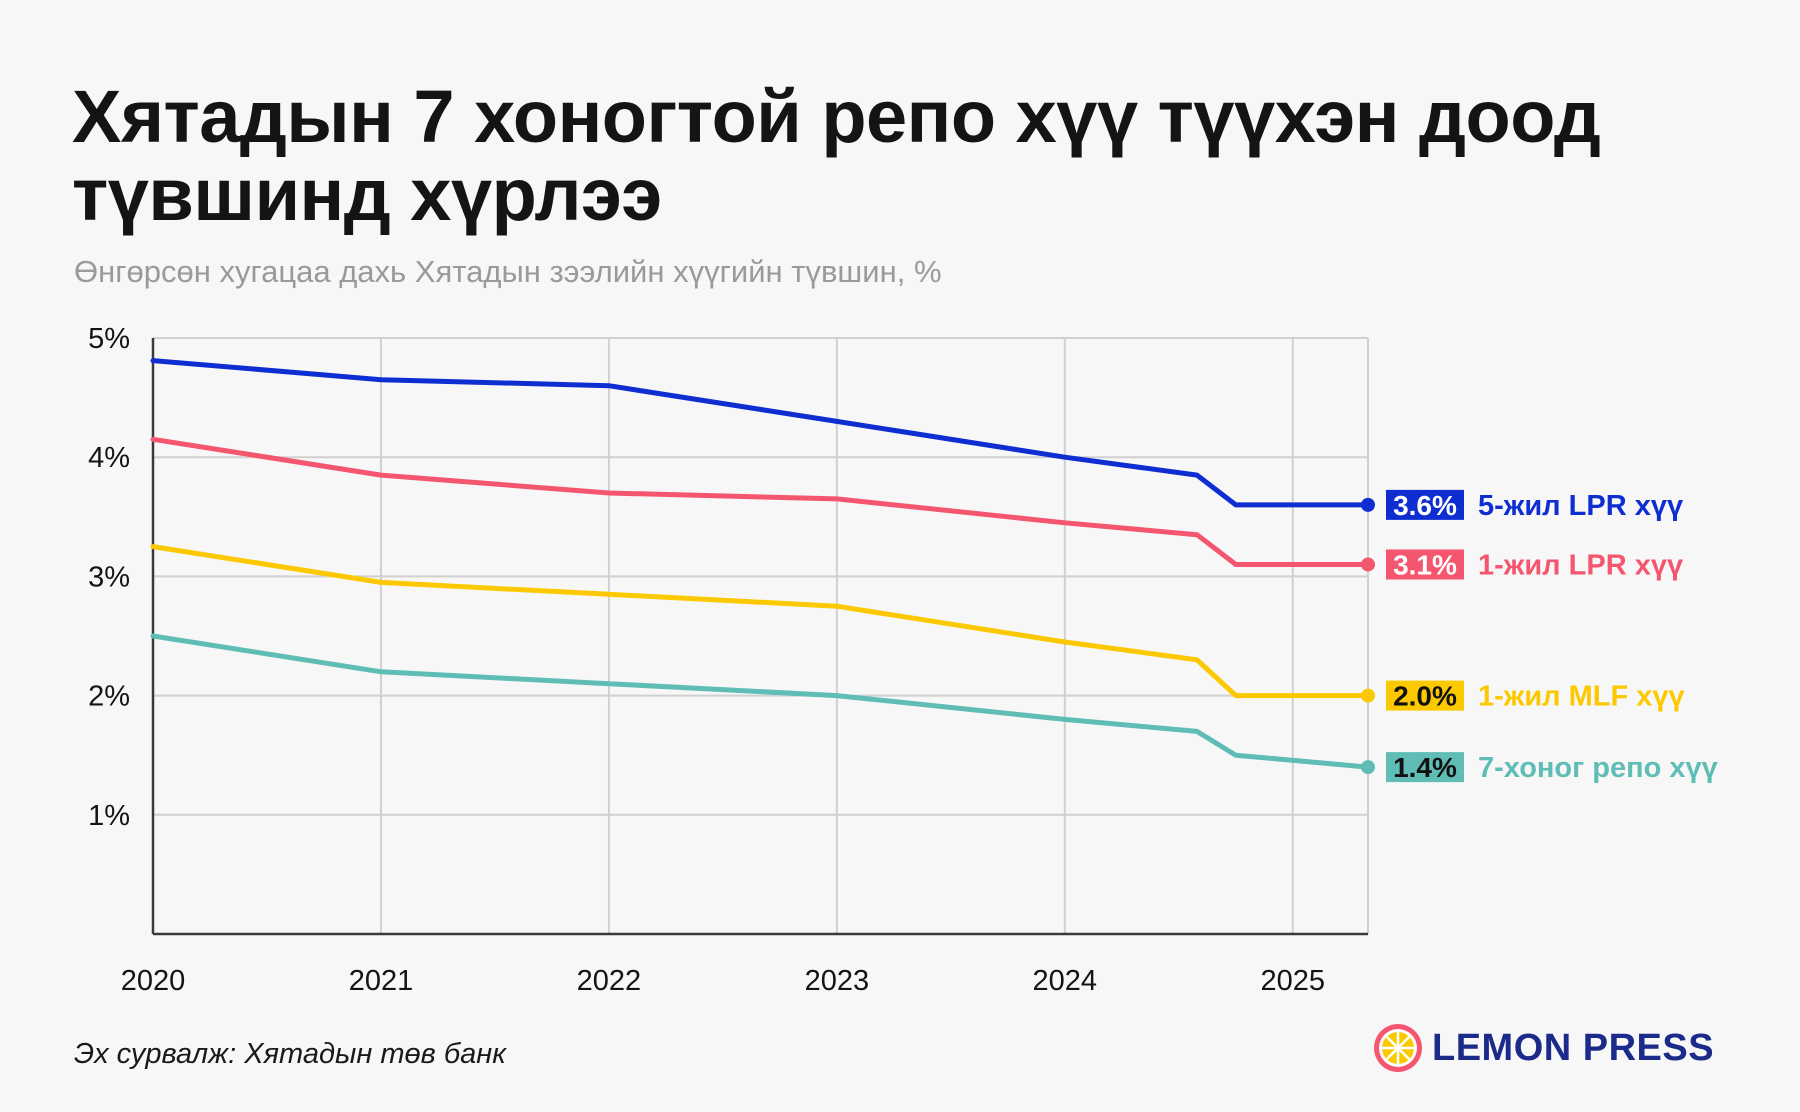 Image resolution: width=1800 pixels, height=1112 pixels. I want to click on x-tick-label: 2025, so click(1293, 981).